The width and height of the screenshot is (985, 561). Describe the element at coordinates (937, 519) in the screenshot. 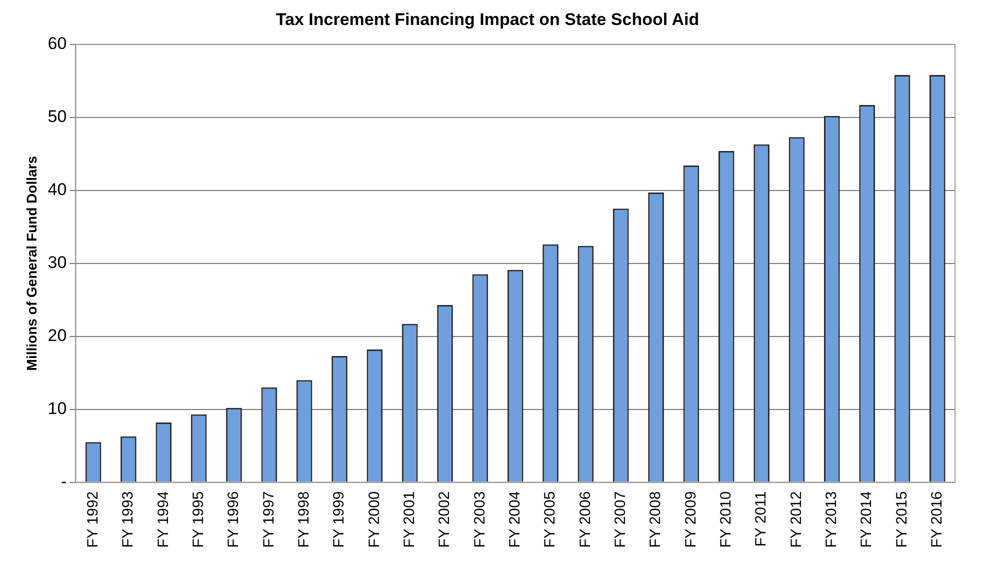

I see `x-tick-label: FY 2016` at that location.